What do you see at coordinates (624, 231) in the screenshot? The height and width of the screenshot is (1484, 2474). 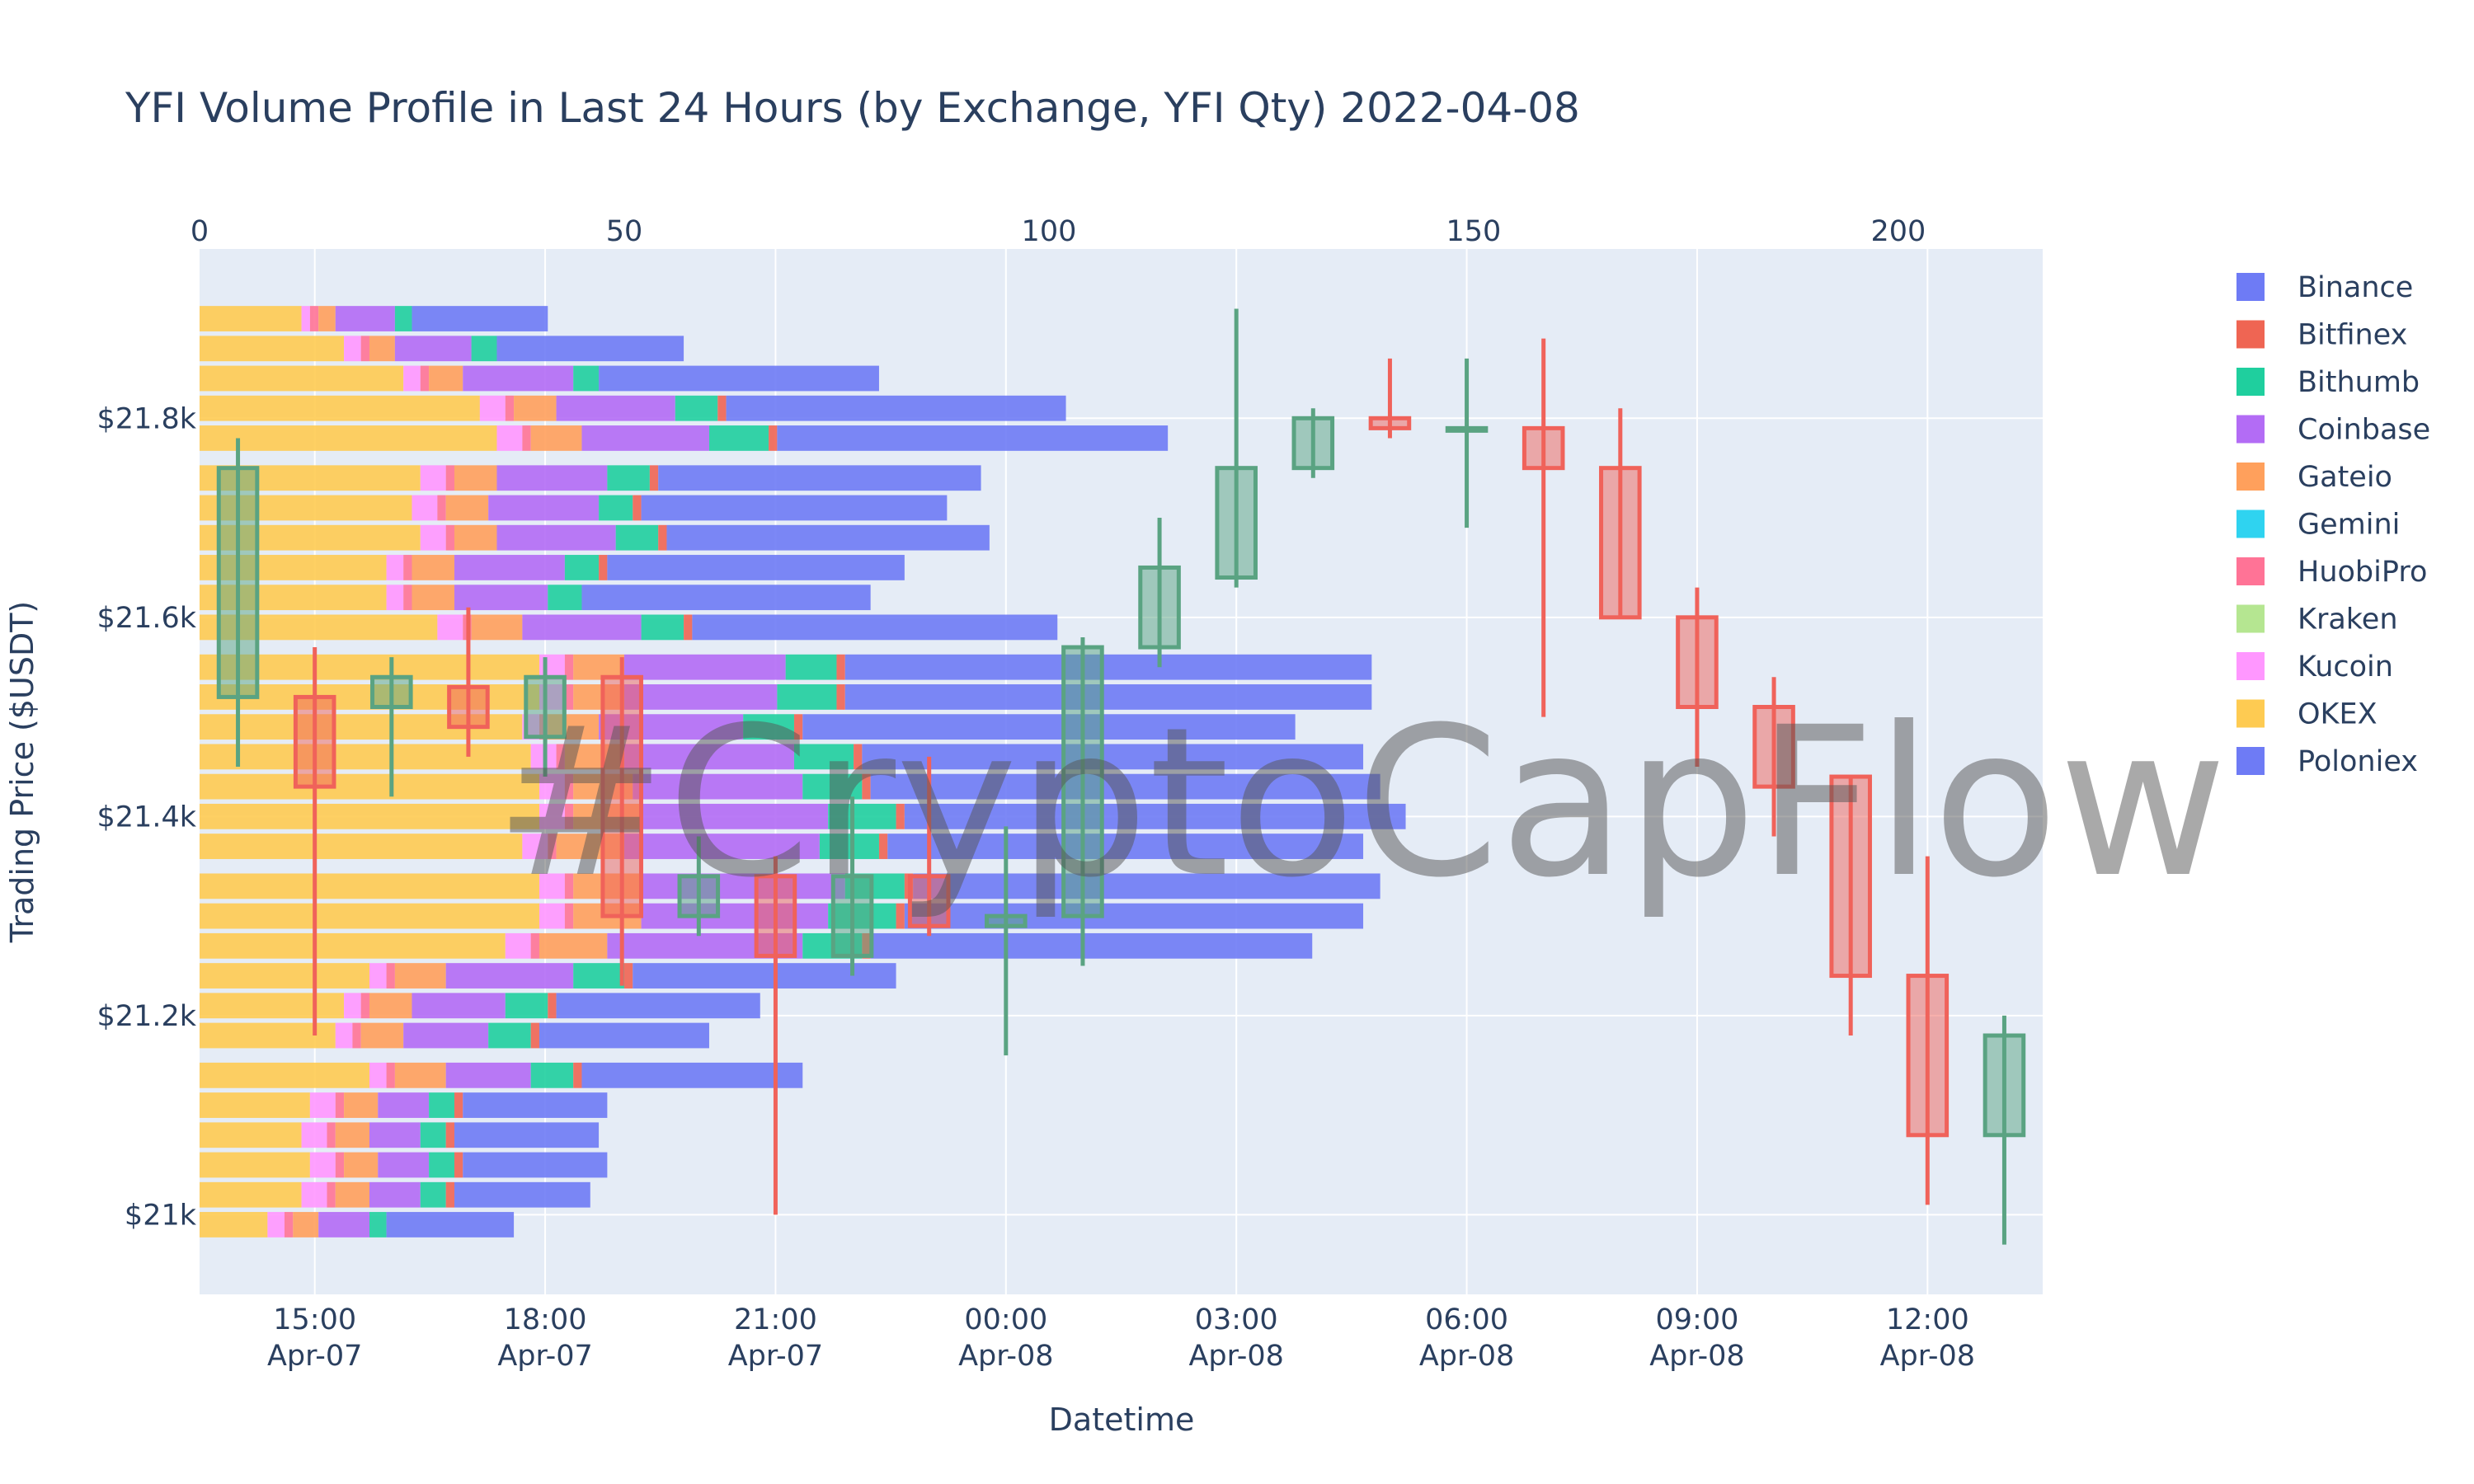 I see `top-tick-label: 50` at bounding box center [624, 231].